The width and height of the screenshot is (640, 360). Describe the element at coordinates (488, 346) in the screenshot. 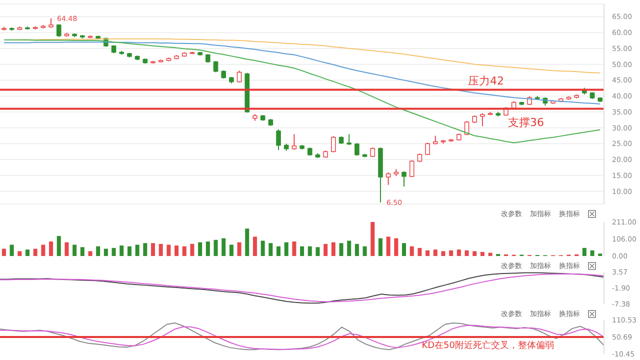

I see `ref-line-label: KD在50附近死亡交叉，整体偏弱` at that location.